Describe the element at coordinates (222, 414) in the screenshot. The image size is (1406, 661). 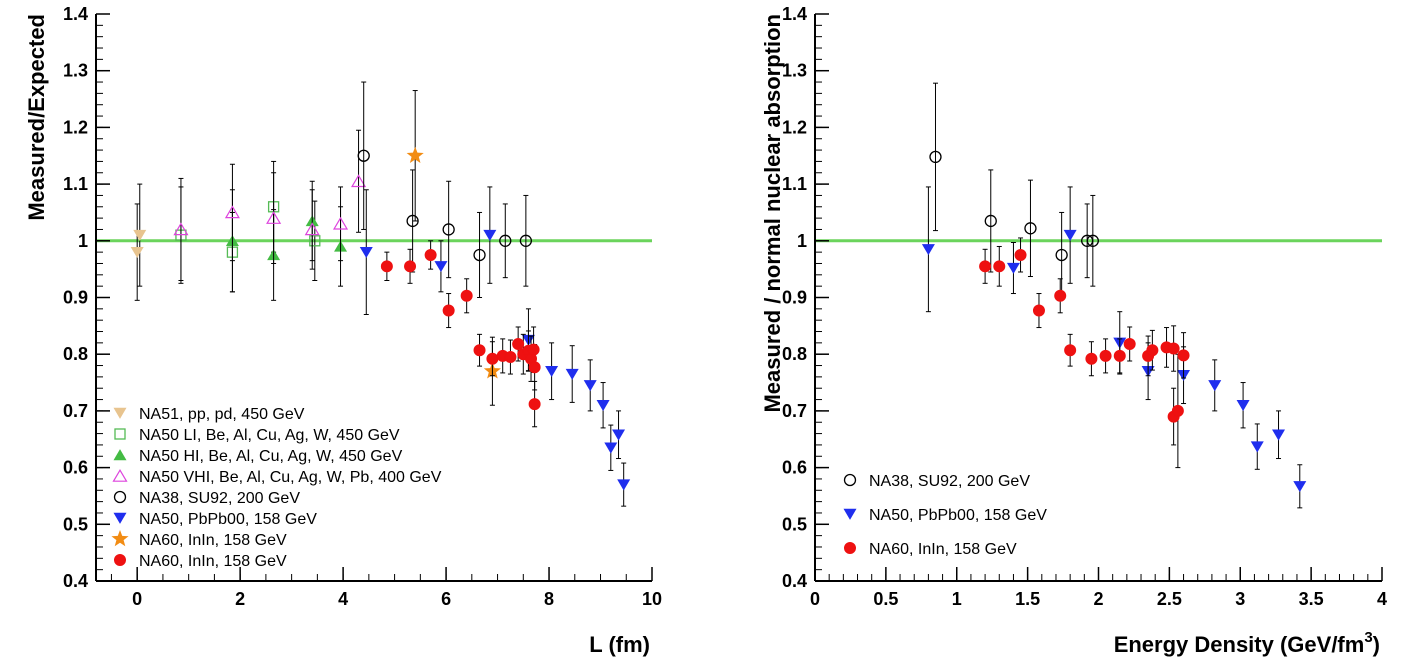
I see `legend-label: NA51, pp, pd, 450 GeV` at that location.